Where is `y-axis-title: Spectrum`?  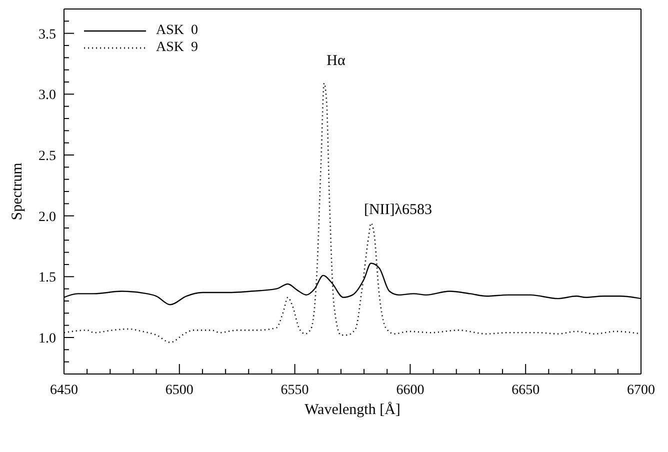
y-axis-title: Spectrum is located at coordinates (17, 191).